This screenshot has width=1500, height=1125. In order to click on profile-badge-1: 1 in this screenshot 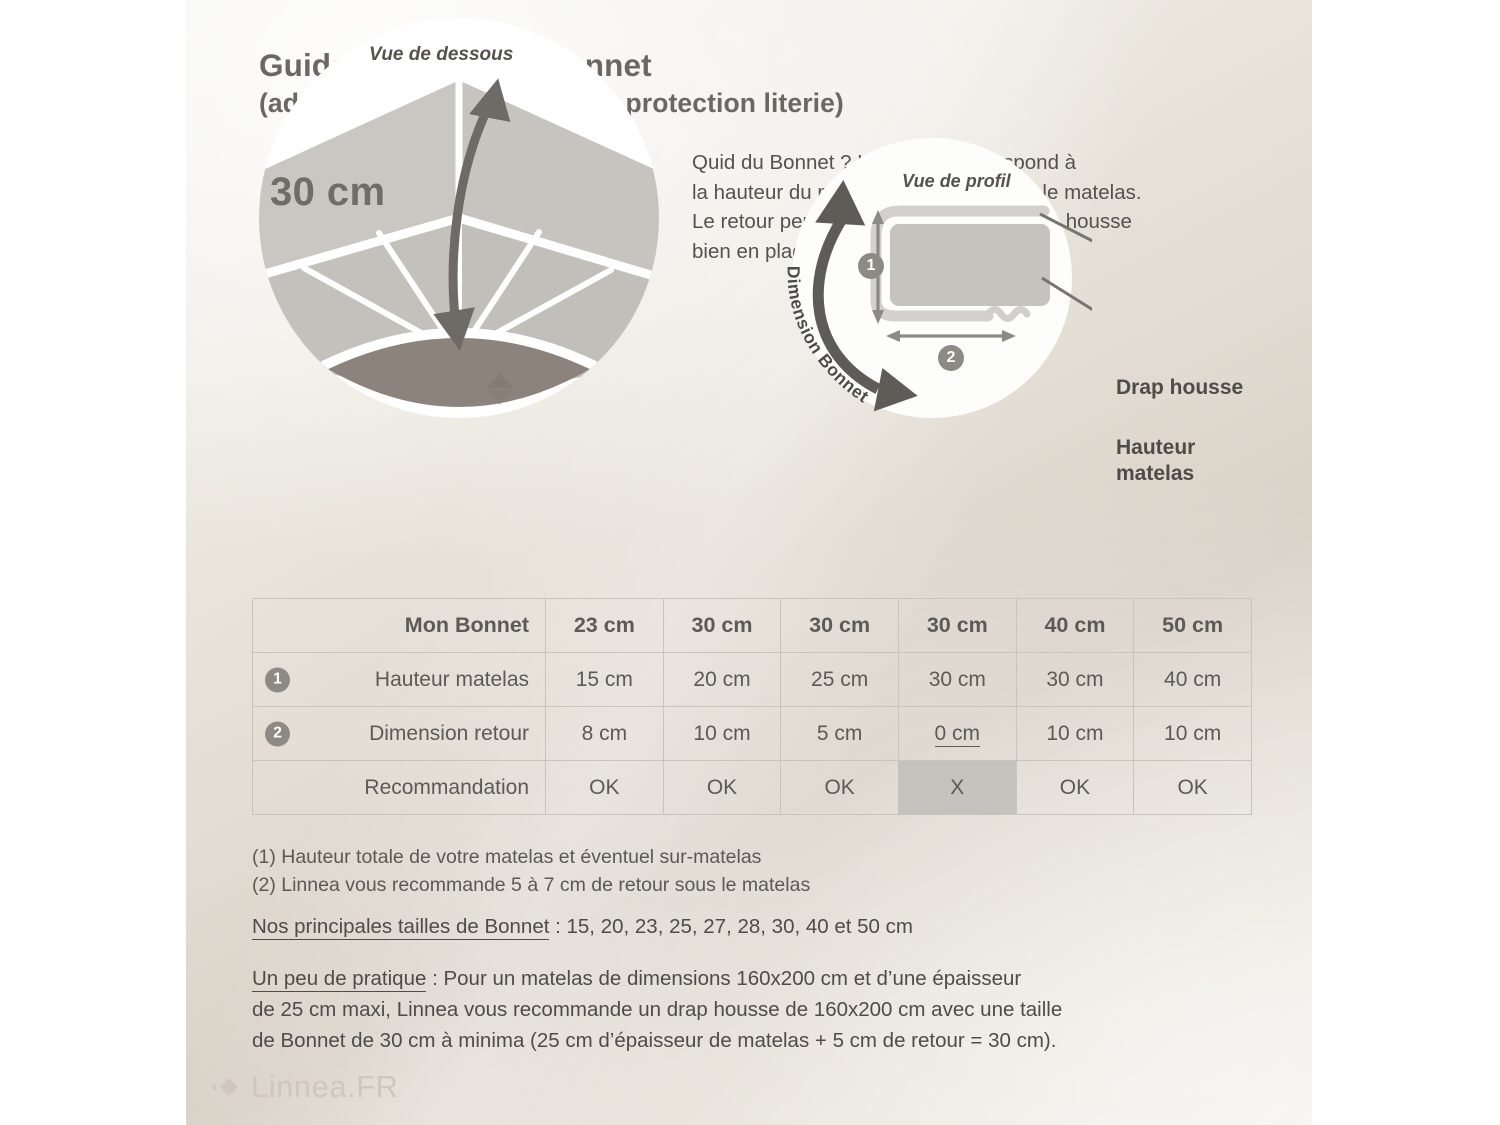, I will do `click(871, 266)`.